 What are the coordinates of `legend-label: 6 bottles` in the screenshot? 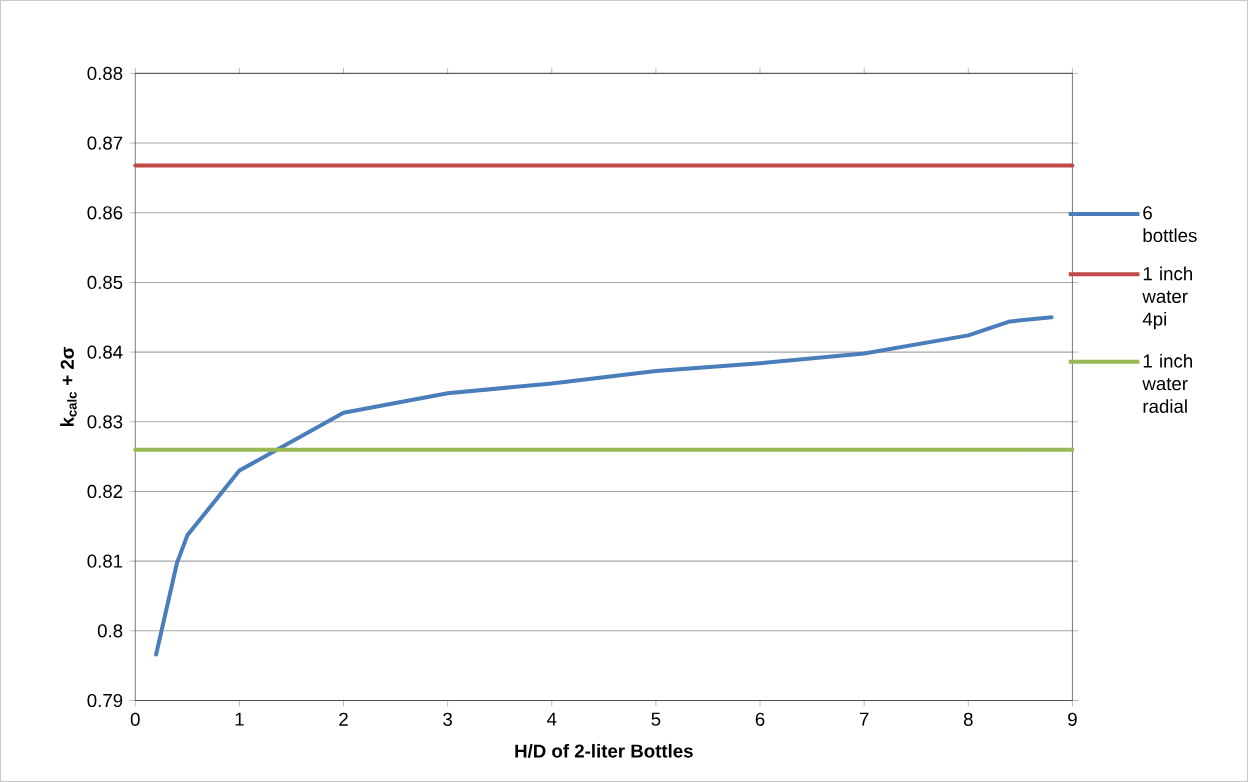 It's located at (1170, 224).